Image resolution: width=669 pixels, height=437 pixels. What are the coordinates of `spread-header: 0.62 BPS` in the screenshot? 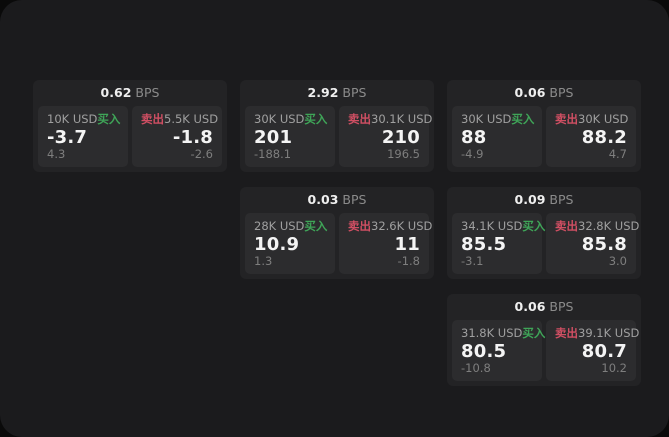 It's located at (130, 93).